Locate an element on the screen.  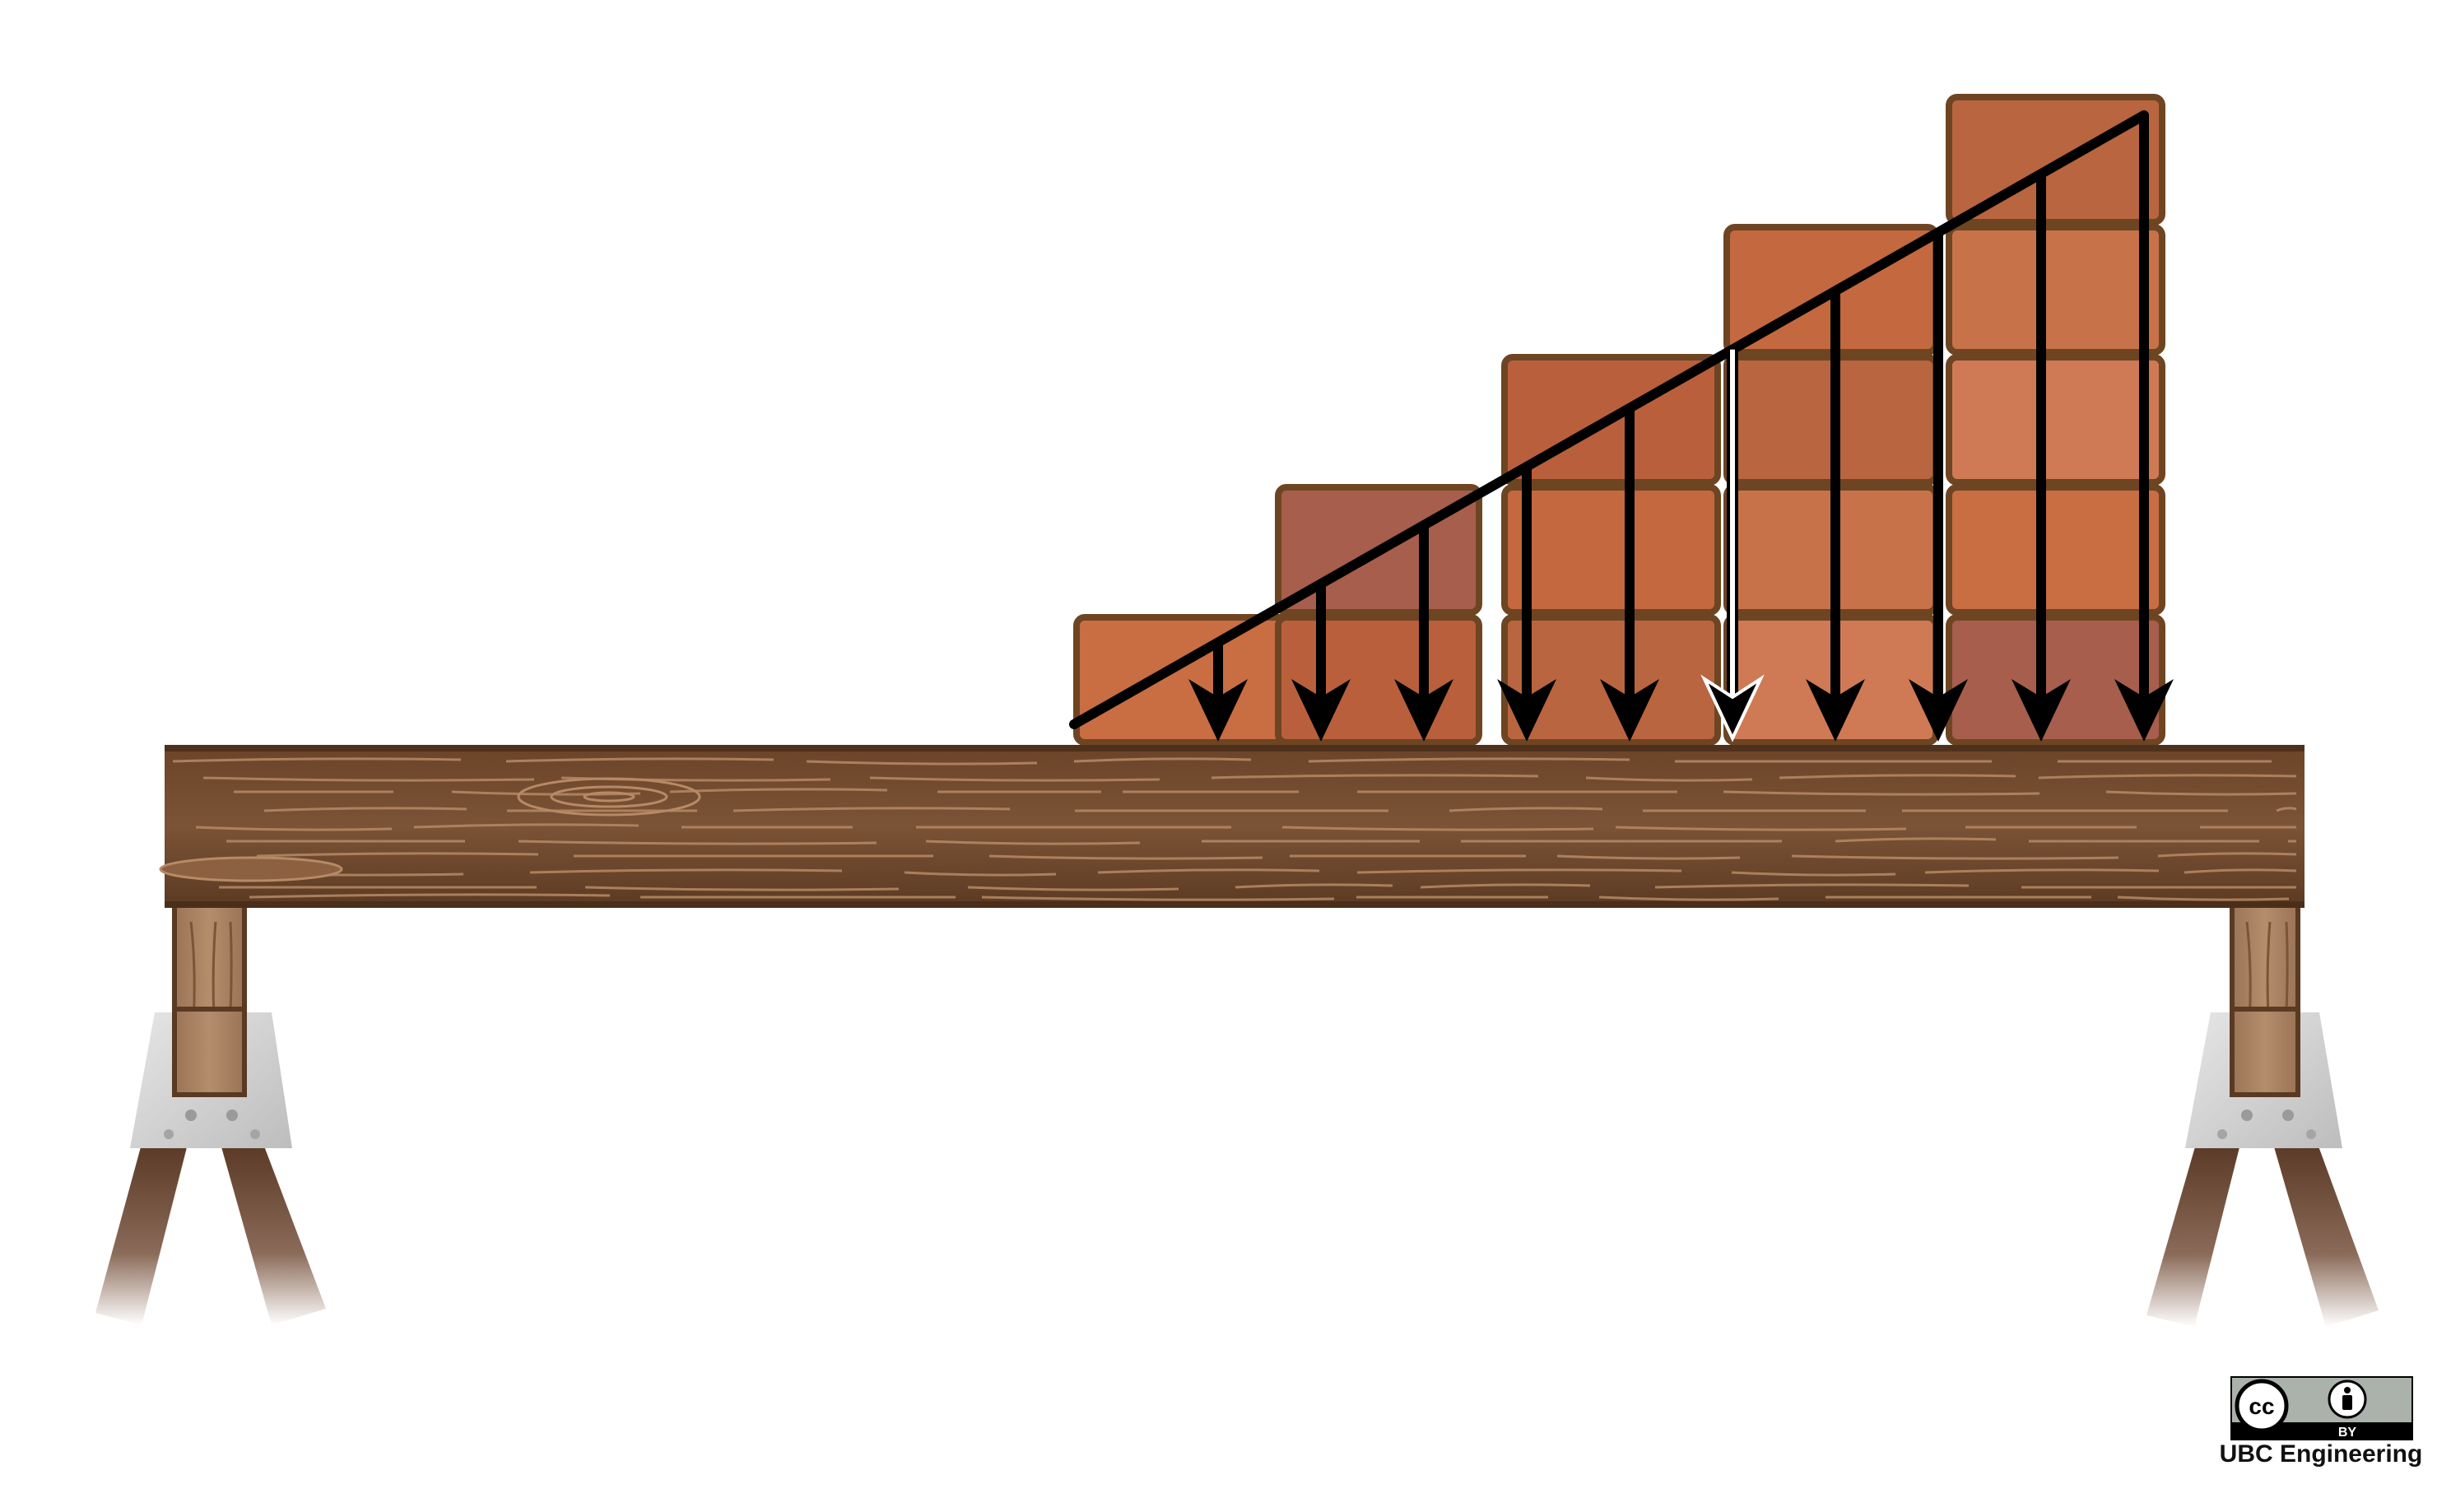
left-sawhorse is located at coordinates (210, 1114).